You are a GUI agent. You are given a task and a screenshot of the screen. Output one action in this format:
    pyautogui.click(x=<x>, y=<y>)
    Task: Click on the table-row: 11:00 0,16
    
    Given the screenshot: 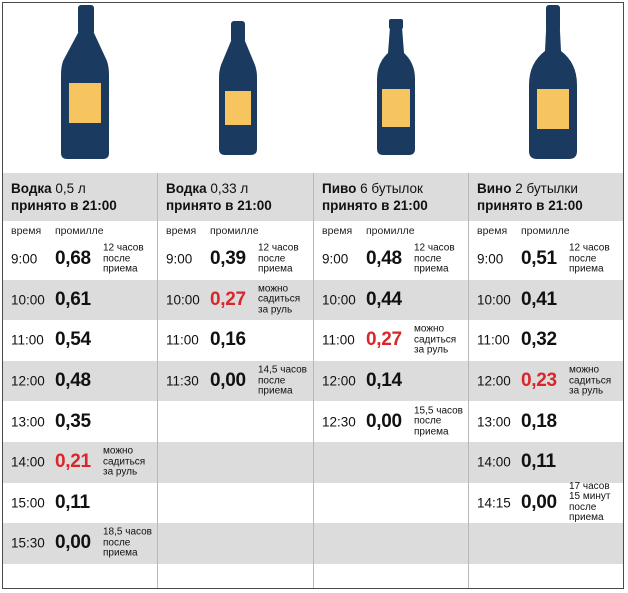 What is the action you would take?
    pyautogui.click(x=235, y=340)
    